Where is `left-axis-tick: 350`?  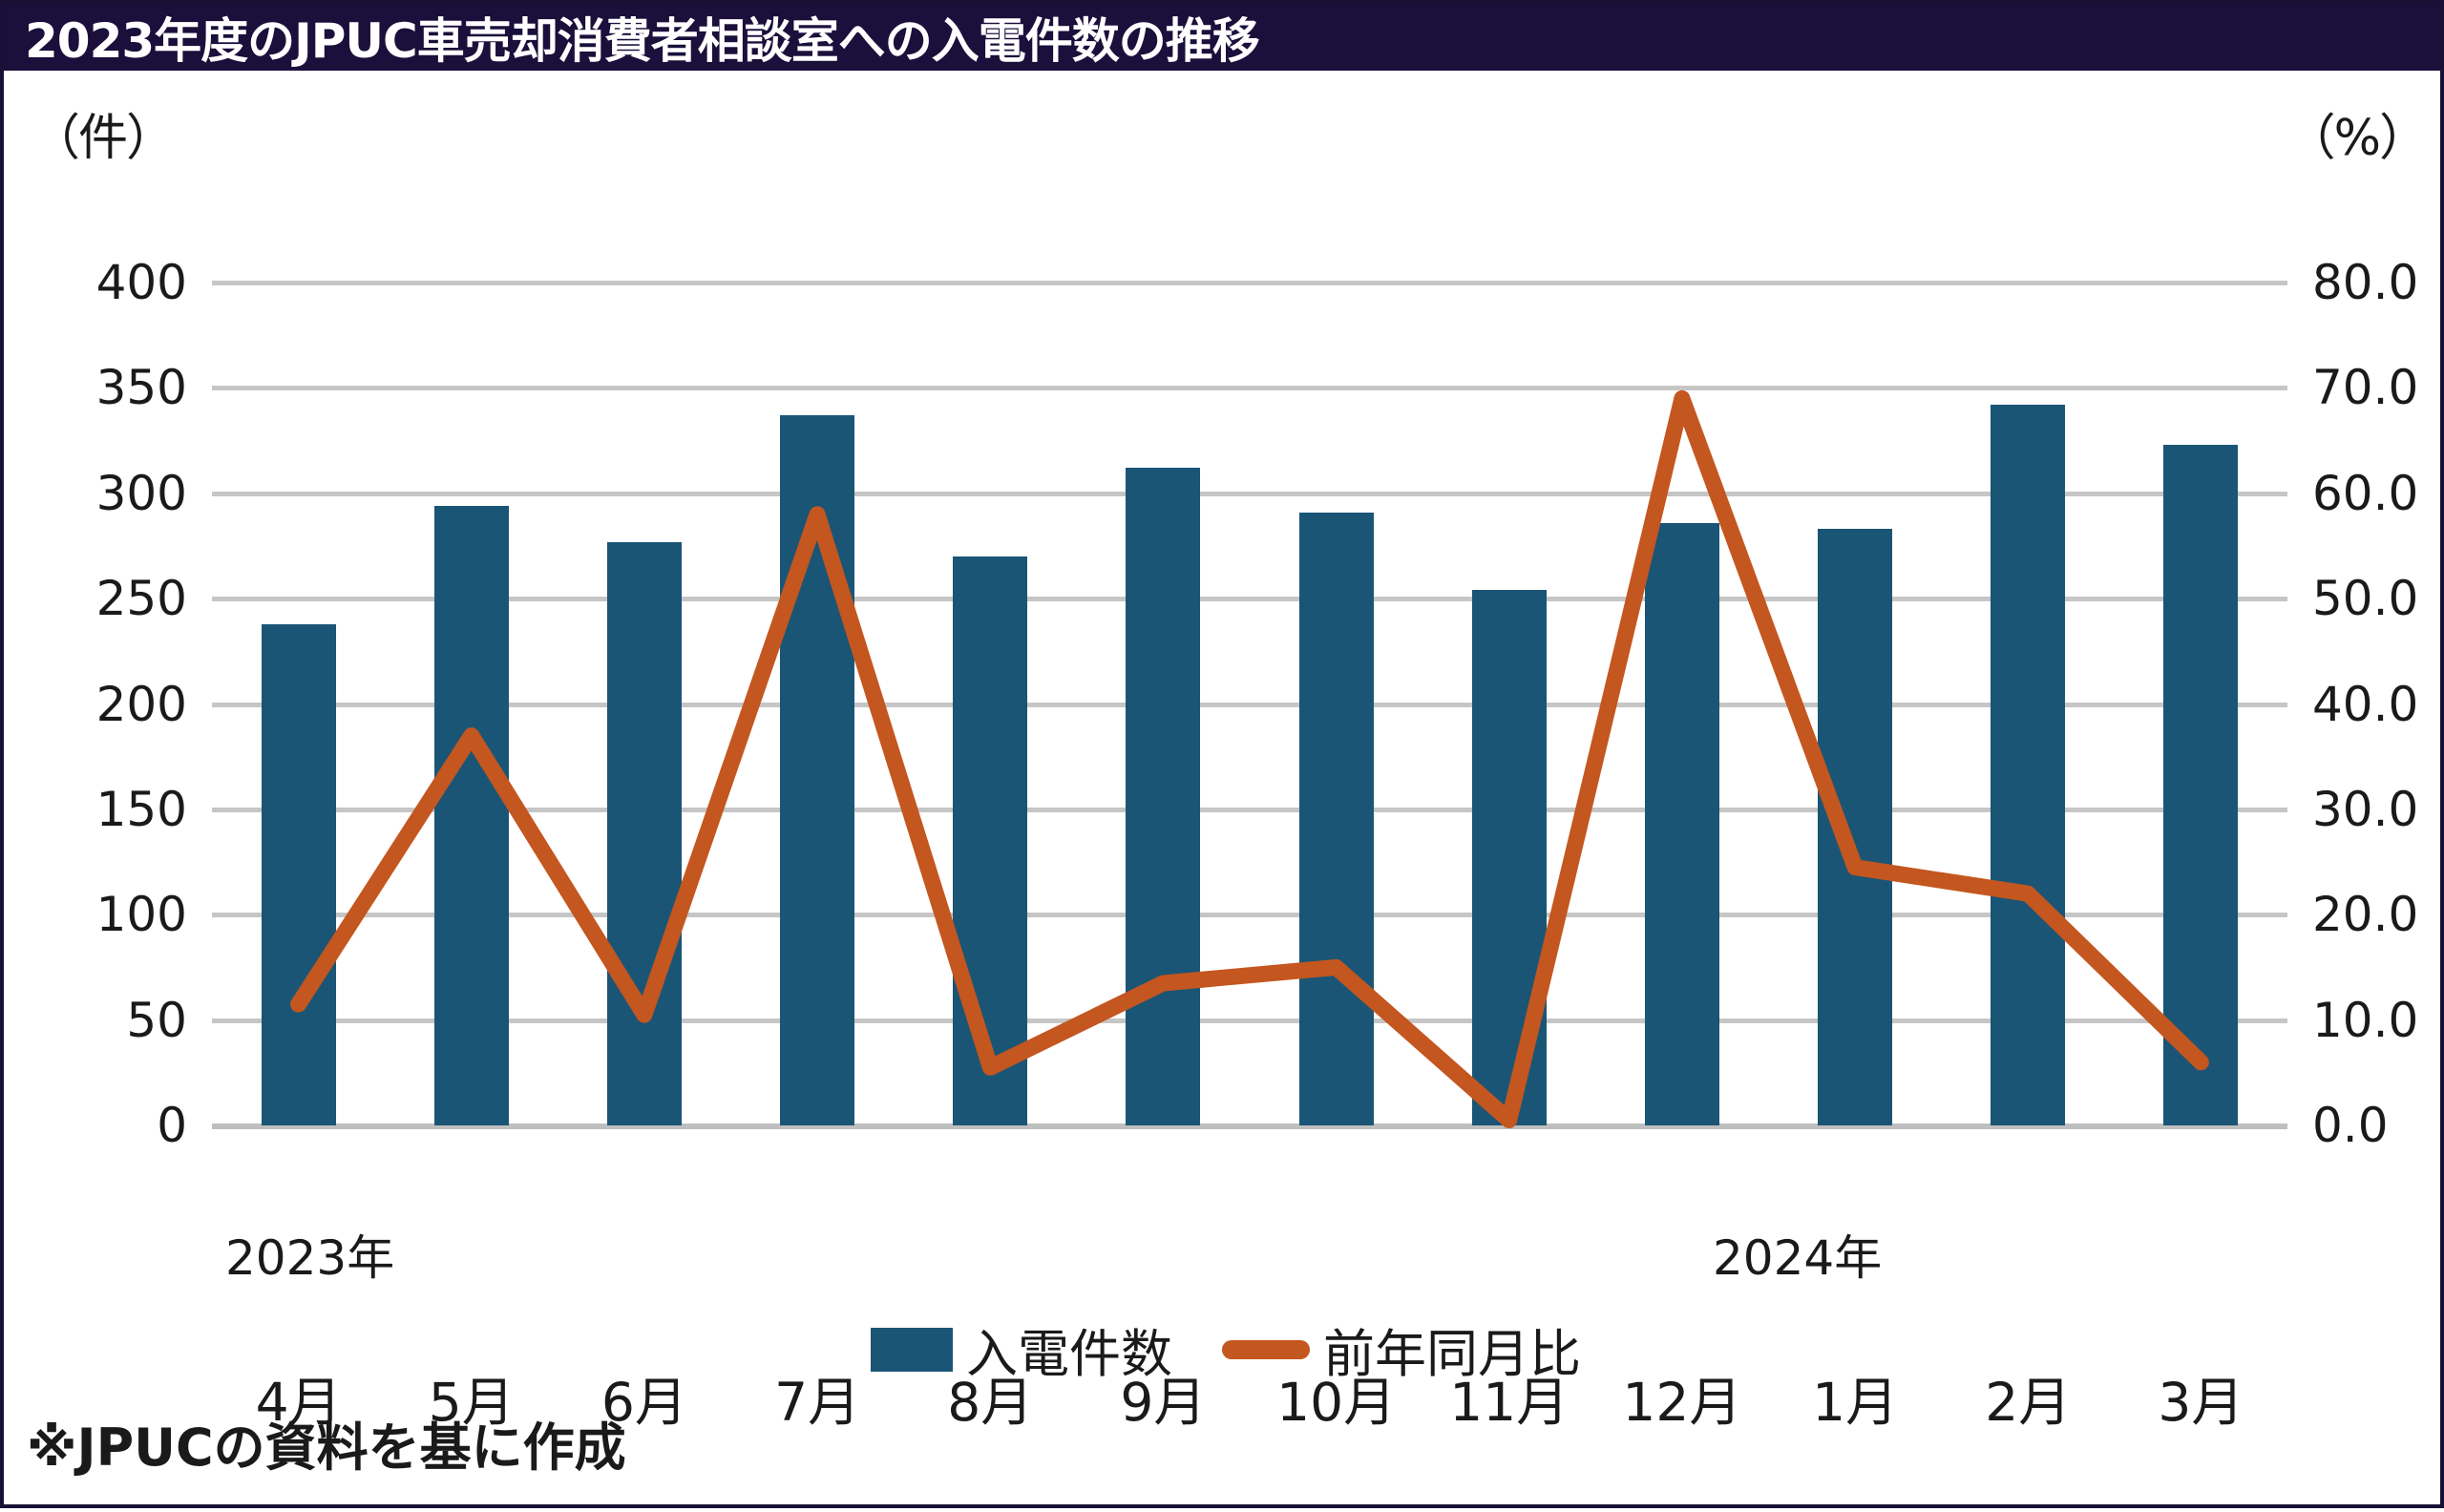
left-axis-tick: 350 is located at coordinates (141, 388).